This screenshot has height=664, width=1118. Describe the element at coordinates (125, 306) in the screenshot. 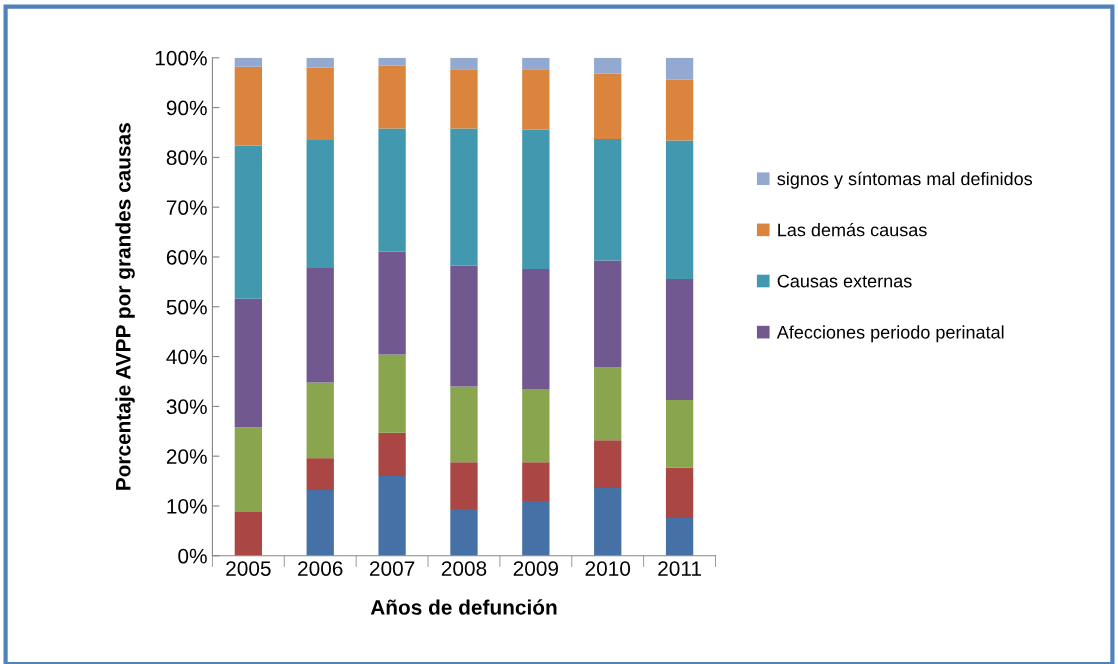

I see `y-axis-title: Porcentaje AVPP por grandes causas` at that location.